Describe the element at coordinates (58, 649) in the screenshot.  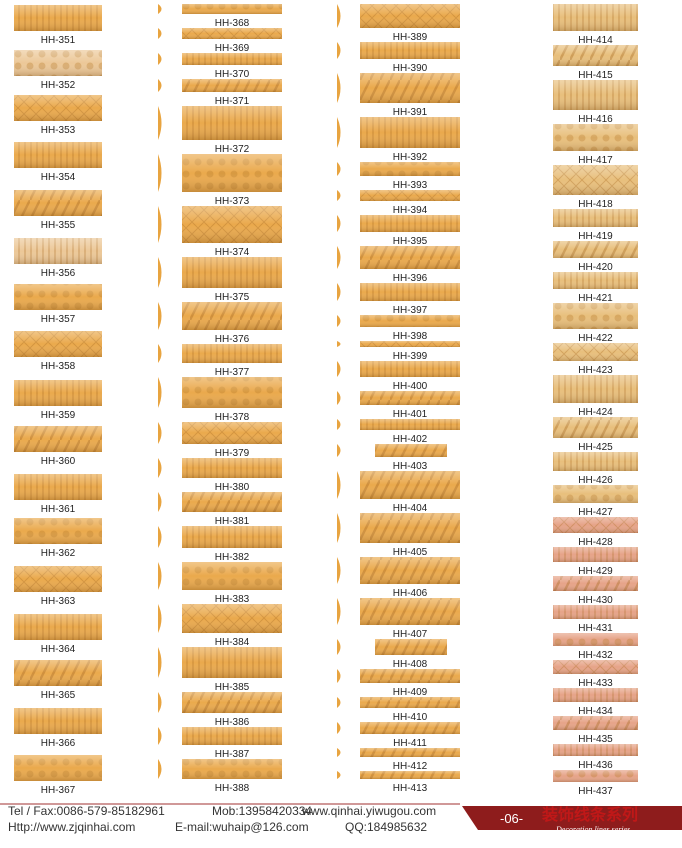
I see `product-code: HH-364` at that location.